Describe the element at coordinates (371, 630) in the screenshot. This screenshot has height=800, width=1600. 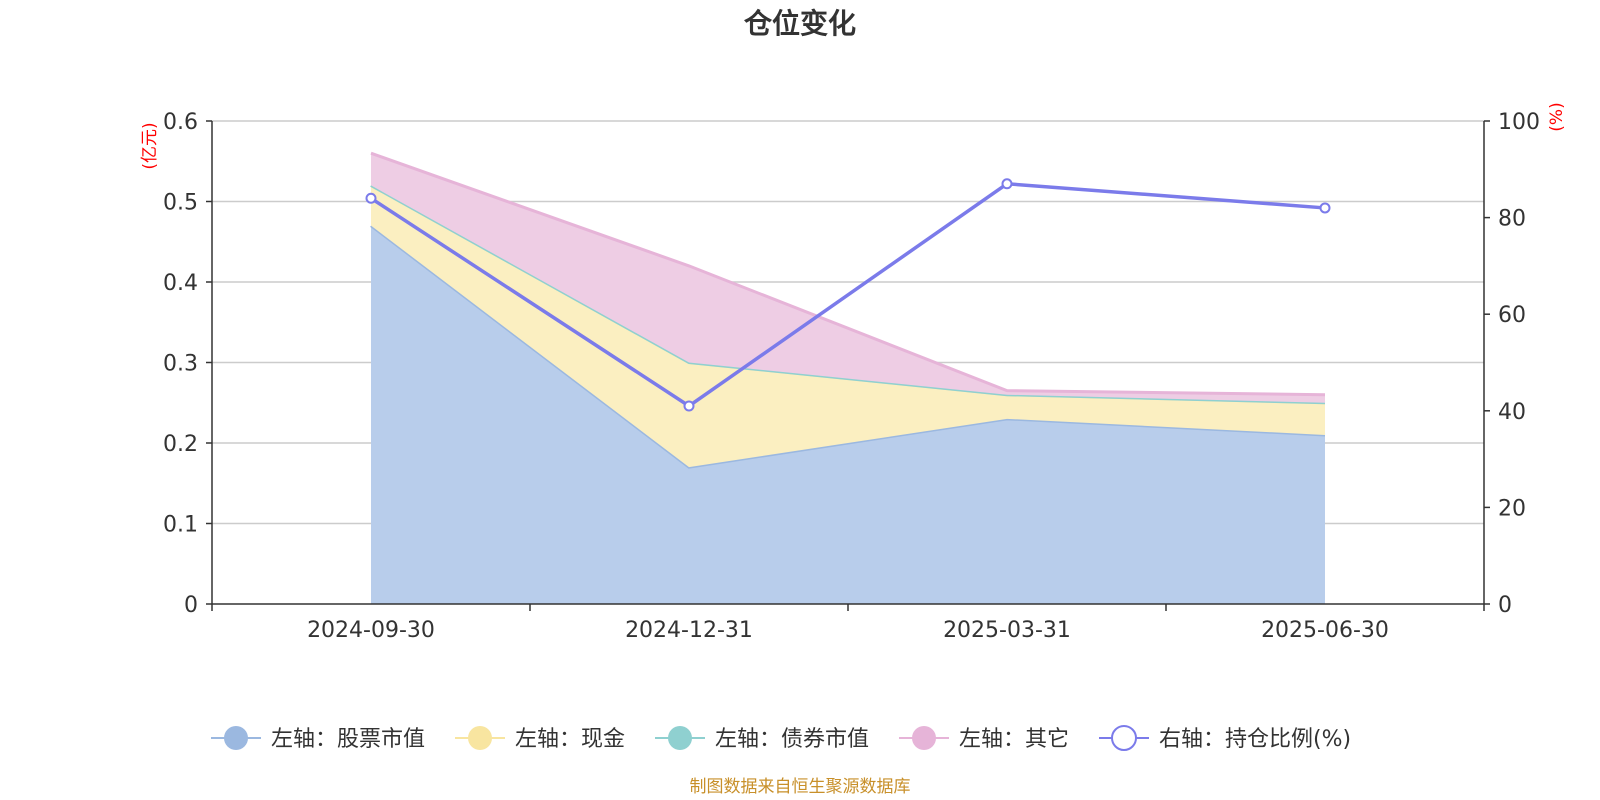
I see `x-axis-tick-label: 2024-09-30` at that location.